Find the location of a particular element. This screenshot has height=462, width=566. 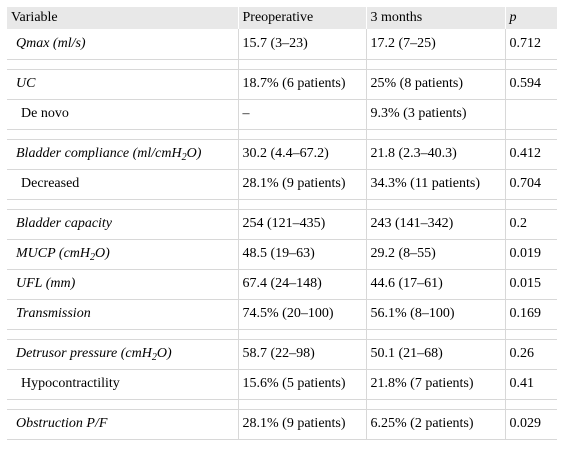

label-text: MUCP (cmH is located at coordinates (53, 253).